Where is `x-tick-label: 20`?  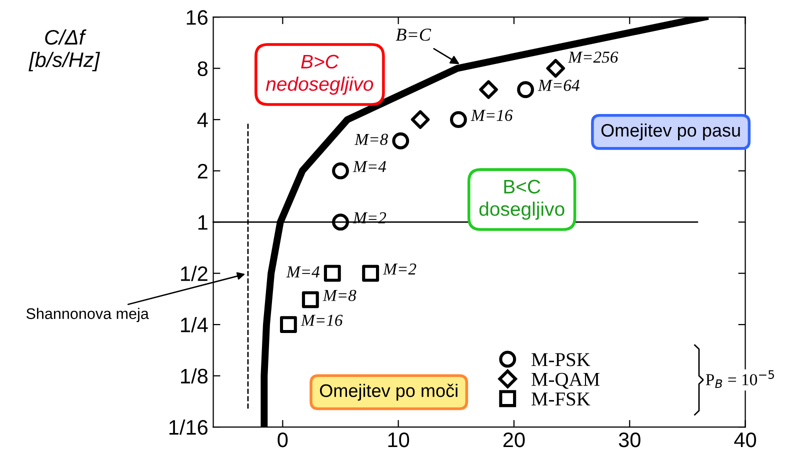 x-tick-label: 20 is located at coordinates (514, 440).